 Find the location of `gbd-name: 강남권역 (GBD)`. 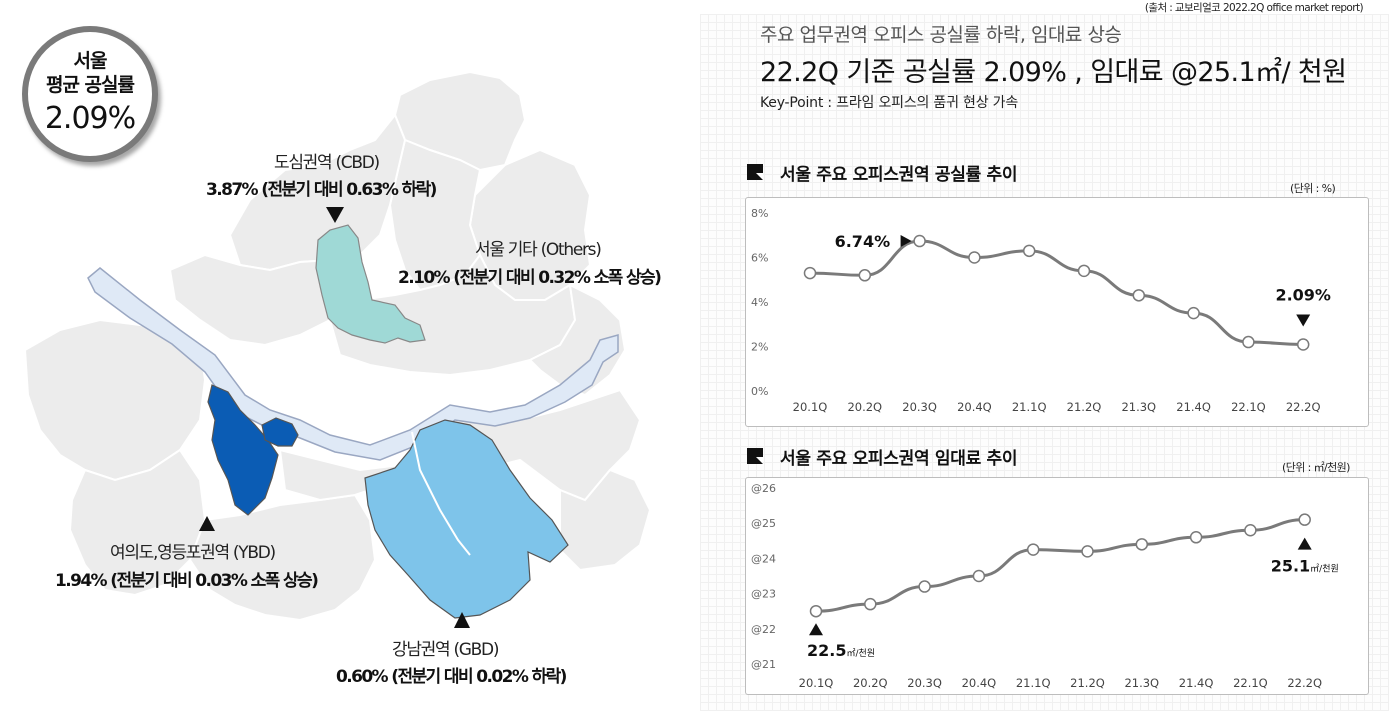

gbd-name: 강남권역 (GBD) is located at coordinates (445, 650).